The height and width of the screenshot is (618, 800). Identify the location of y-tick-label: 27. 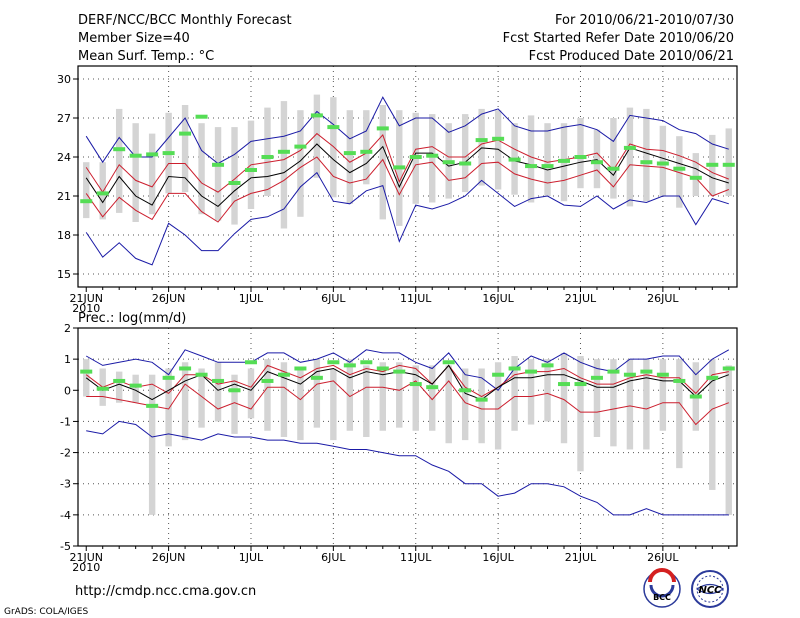
(64, 118).